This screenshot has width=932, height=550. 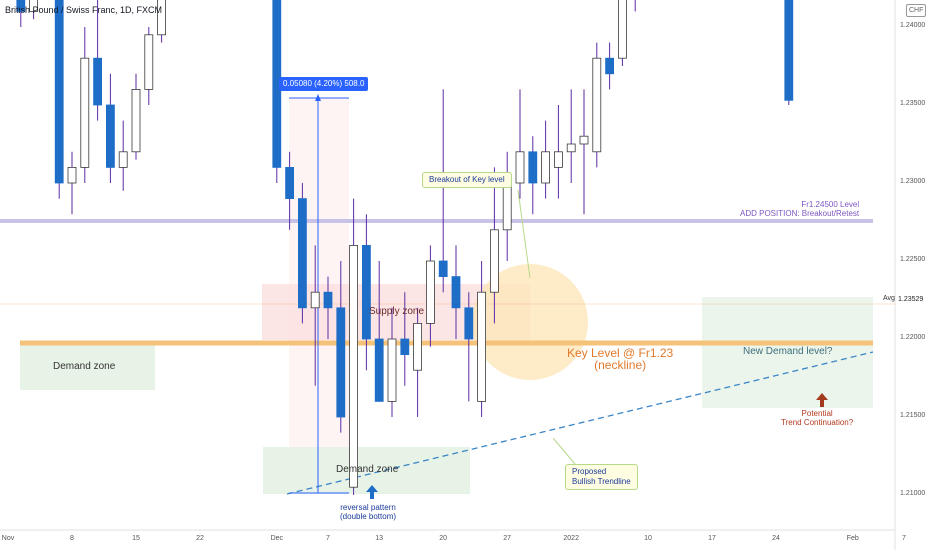 I want to click on trendline-callout-line2: Bullish Trendline, so click(x=601, y=481).